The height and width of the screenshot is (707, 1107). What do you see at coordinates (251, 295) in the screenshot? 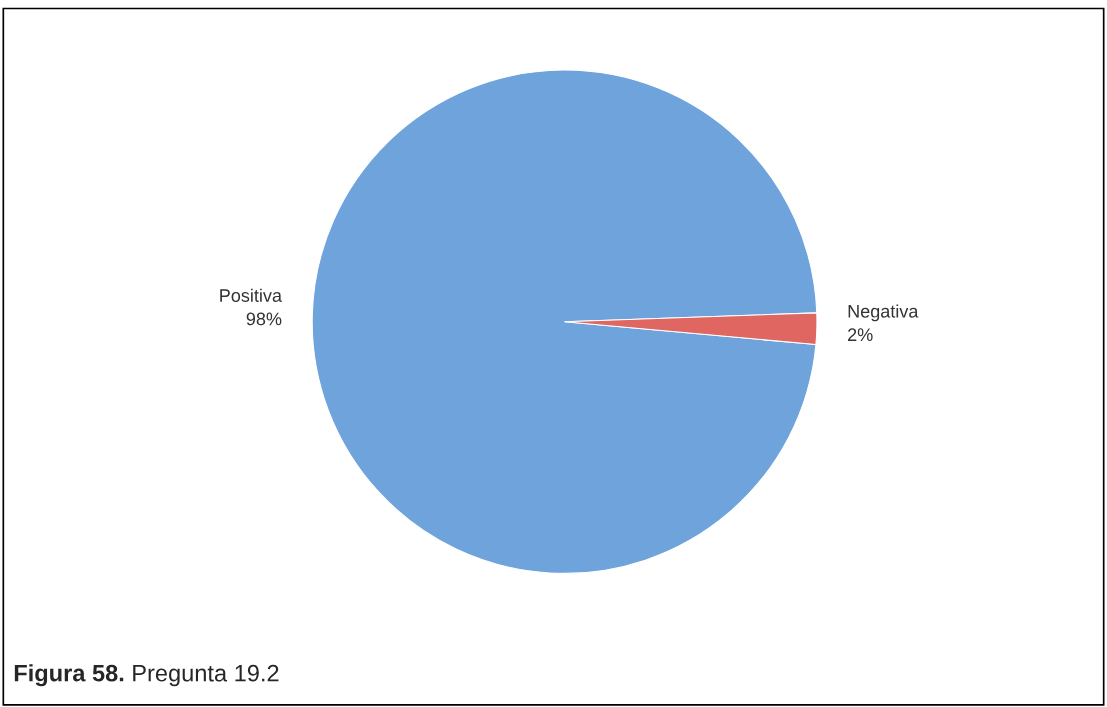
I see `slice-label: Positiva` at bounding box center [251, 295].